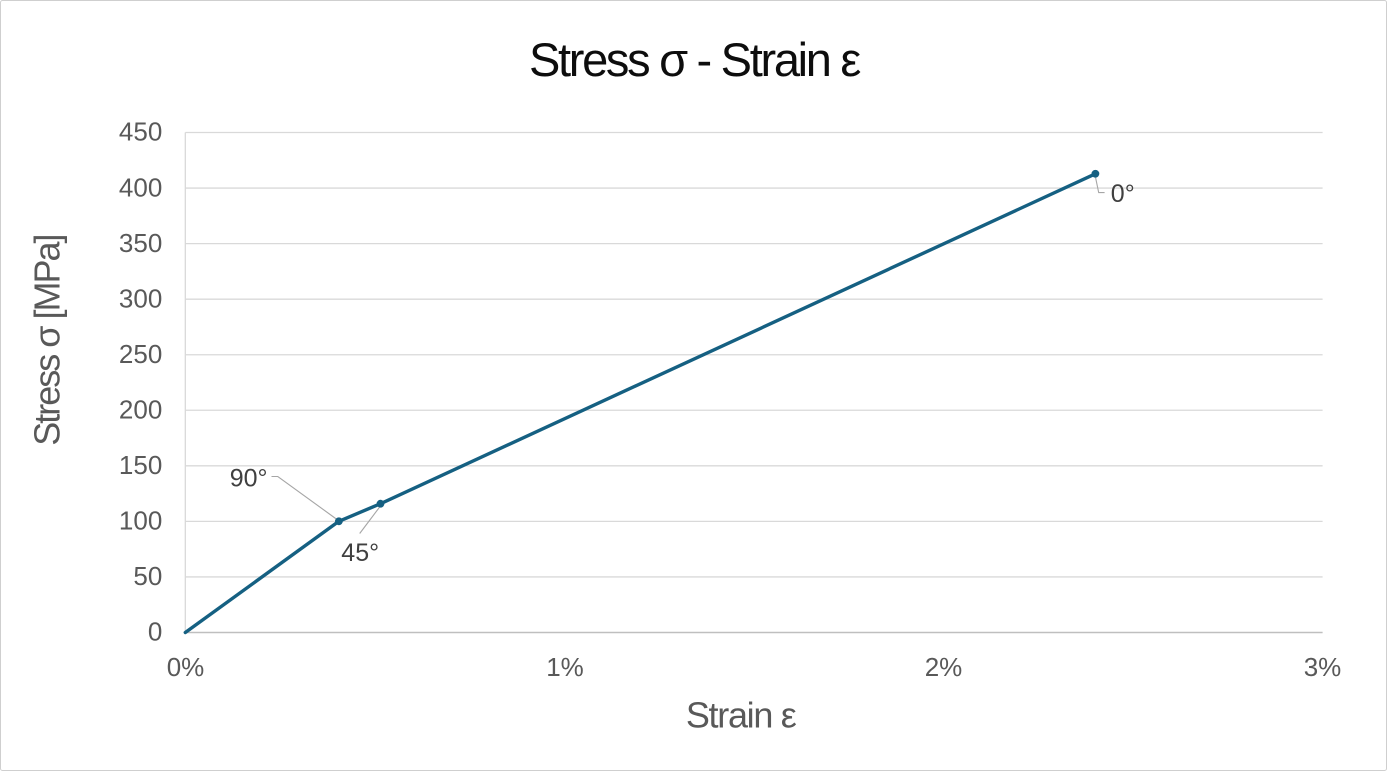 The height and width of the screenshot is (771, 1387). Describe the element at coordinates (140, 521) in the screenshot. I see `svg-text: 100` at that location.